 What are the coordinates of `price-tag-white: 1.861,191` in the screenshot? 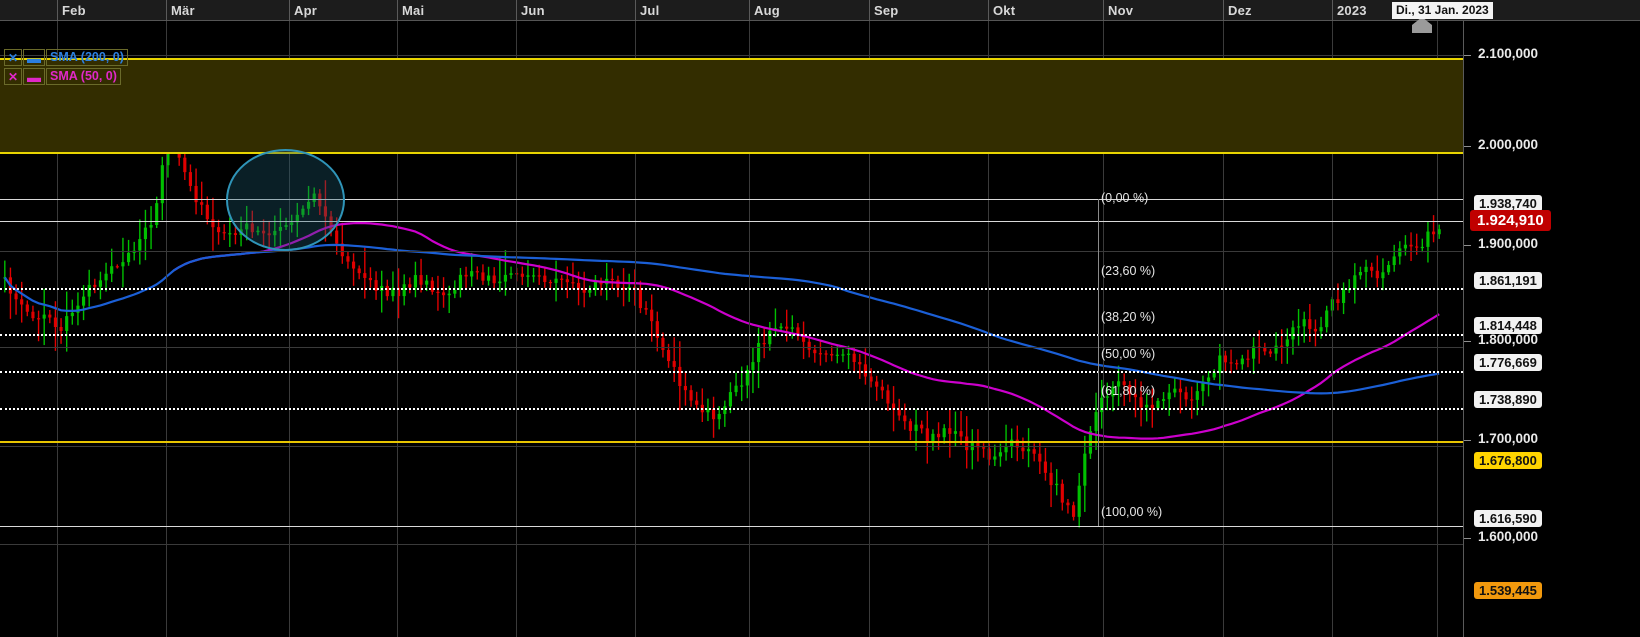 It's located at (1508, 280).